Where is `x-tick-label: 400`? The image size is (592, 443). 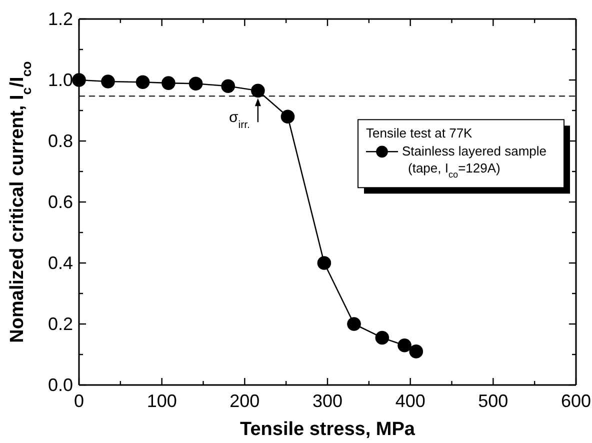
x-tick-label: 400 is located at coordinates (410, 401).